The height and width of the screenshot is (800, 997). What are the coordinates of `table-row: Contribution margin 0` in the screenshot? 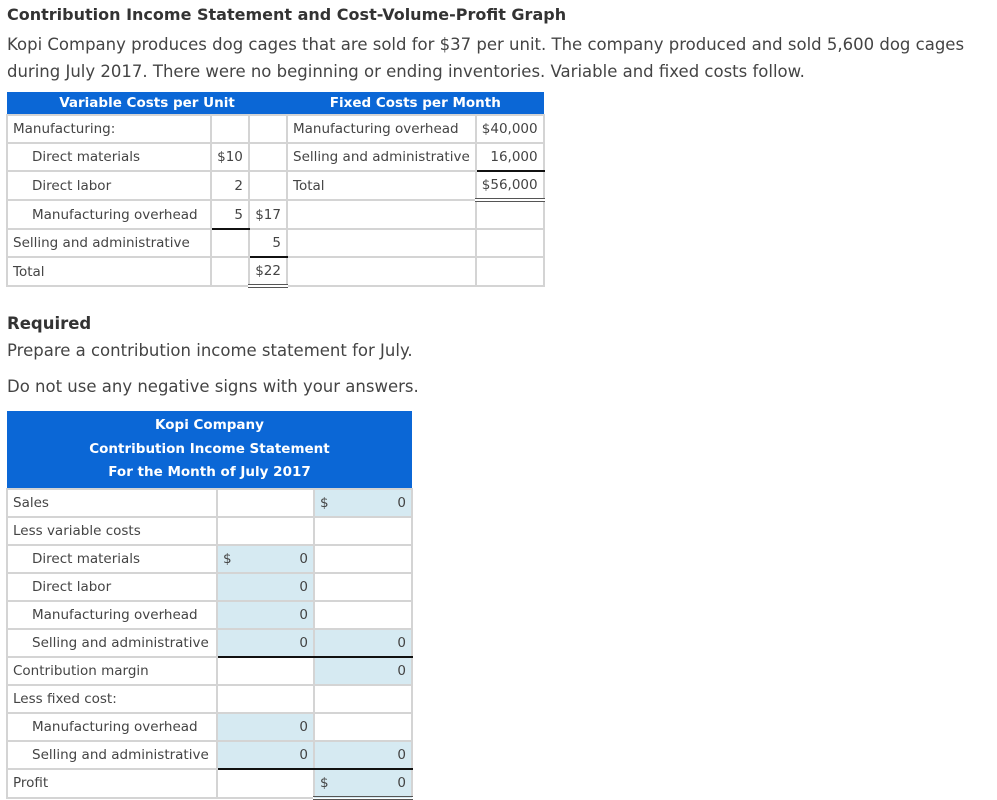 It's located at (210, 670).